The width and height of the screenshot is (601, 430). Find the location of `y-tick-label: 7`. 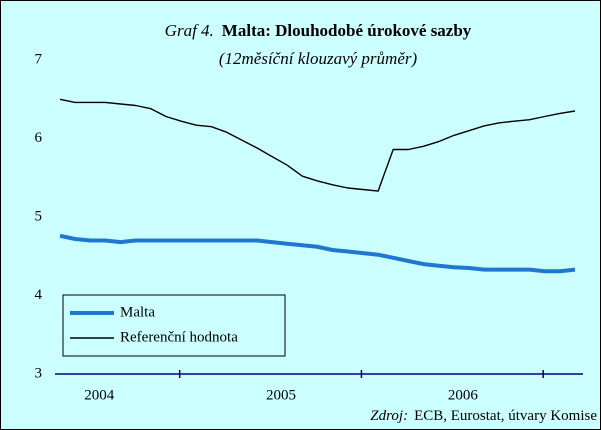

y-tick-label: 7 is located at coordinates (39, 59).